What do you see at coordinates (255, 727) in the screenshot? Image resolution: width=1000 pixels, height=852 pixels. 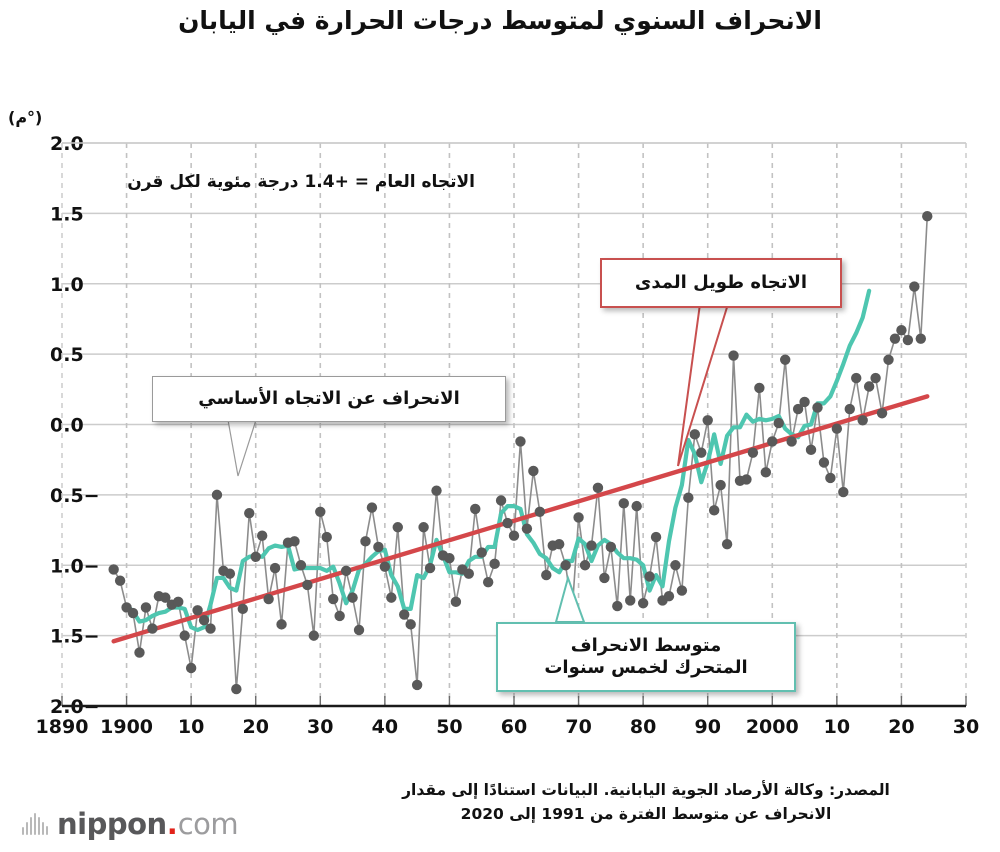 I see `x-axis-tick-label: 20` at bounding box center [255, 727].